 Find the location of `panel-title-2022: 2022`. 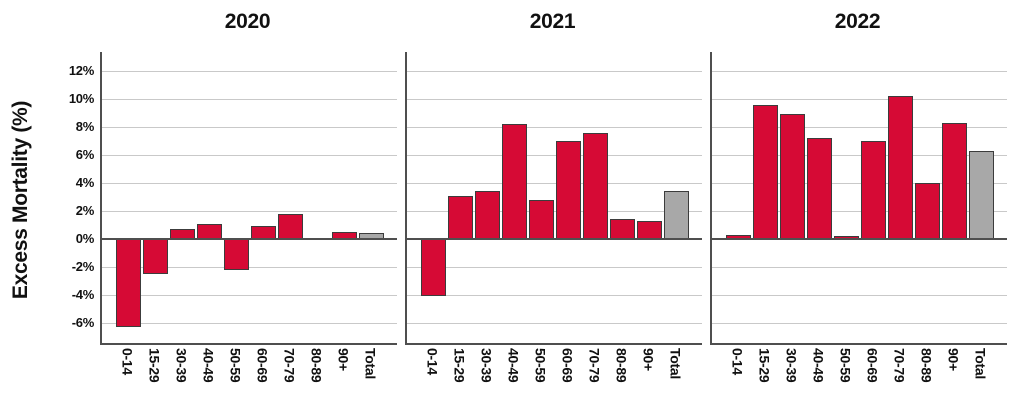

panel-title-2022: 2022 is located at coordinates (857, 21).